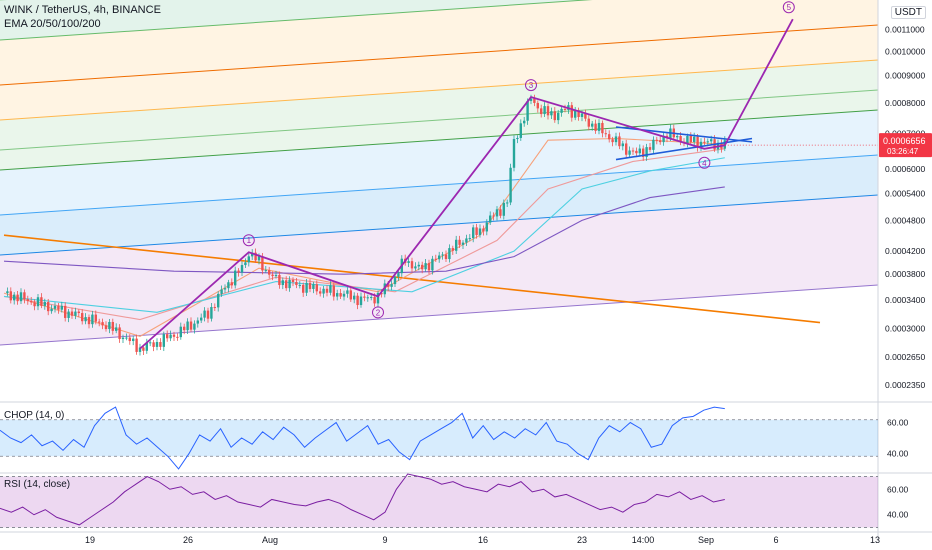 Image resolution: width=932 pixels, height=550 pixels. I want to click on x-tick-label: 6, so click(775, 540).